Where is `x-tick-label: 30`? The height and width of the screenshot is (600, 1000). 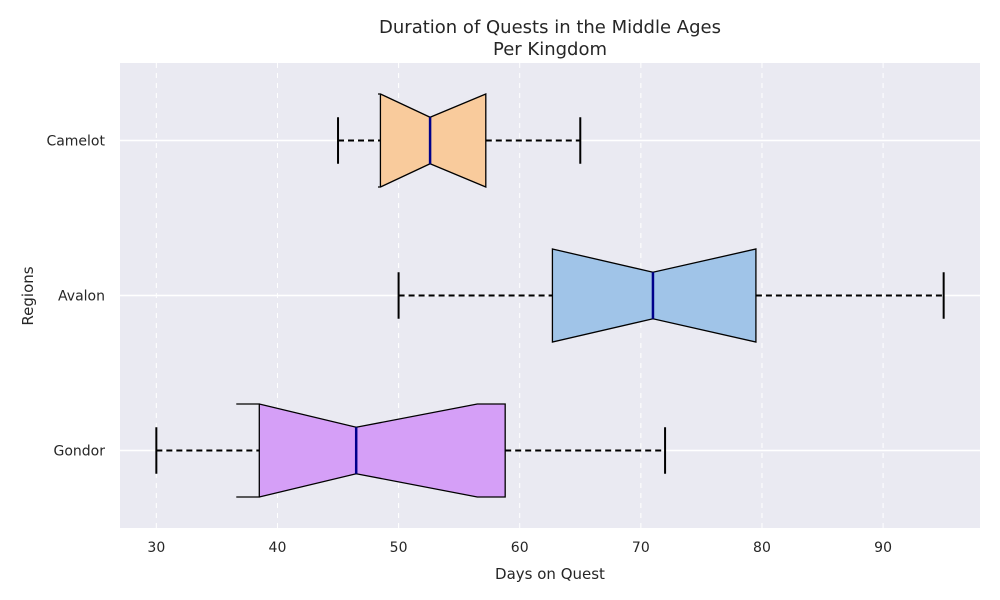
x-tick-label: 30 is located at coordinates (156, 548).